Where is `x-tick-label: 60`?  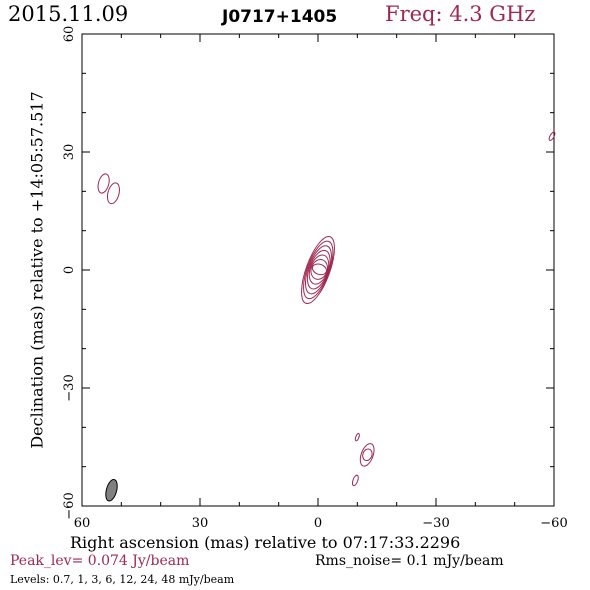
x-tick-label: 60 is located at coordinates (82, 523).